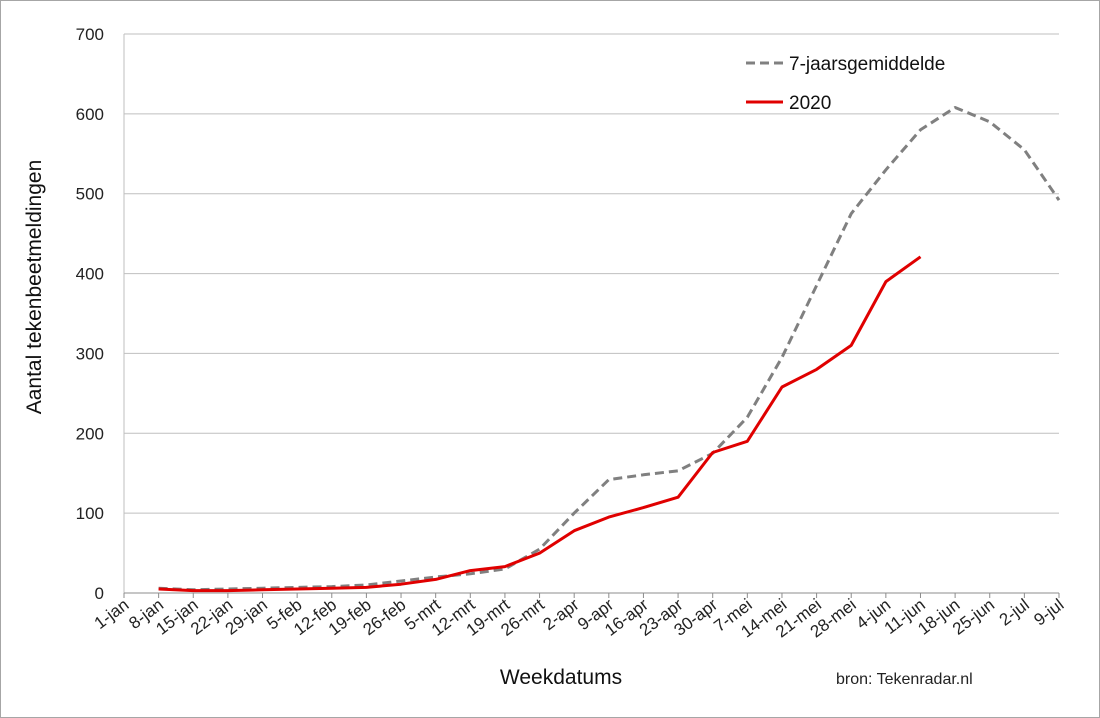 The width and height of the screenshot is (1100, 718). What do you see at coordinates (90, 114) in the screenshot?
I see `y-tick-label: 600` at bounding box center [90, 114].